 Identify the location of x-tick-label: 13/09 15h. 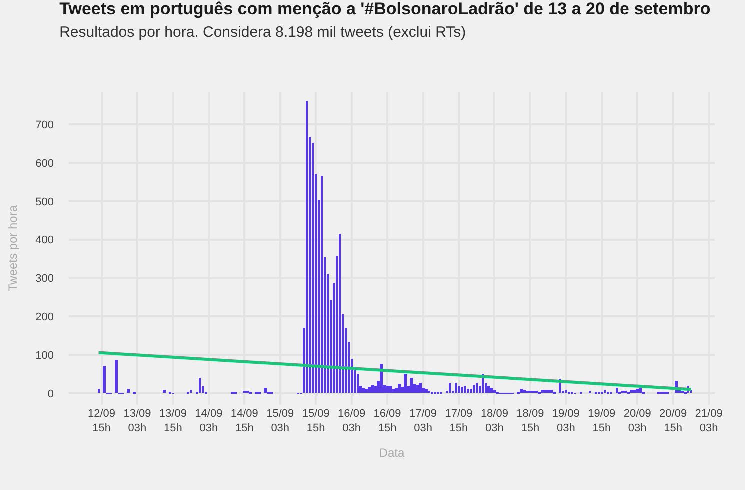
(173, 421).